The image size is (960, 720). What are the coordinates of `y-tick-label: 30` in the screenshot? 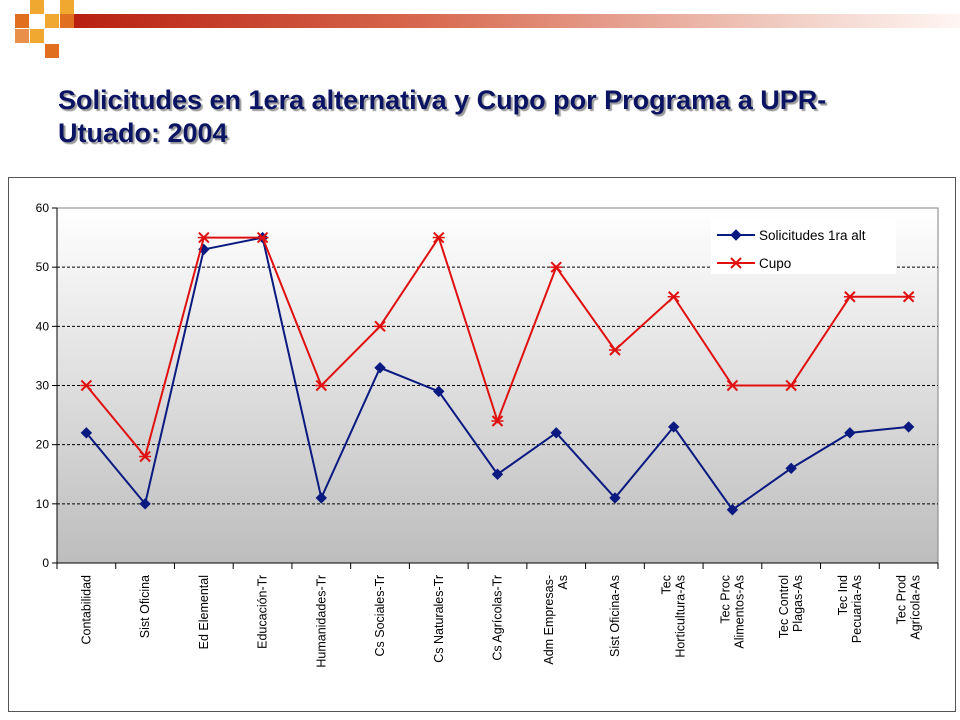 It's located at (43, 386).